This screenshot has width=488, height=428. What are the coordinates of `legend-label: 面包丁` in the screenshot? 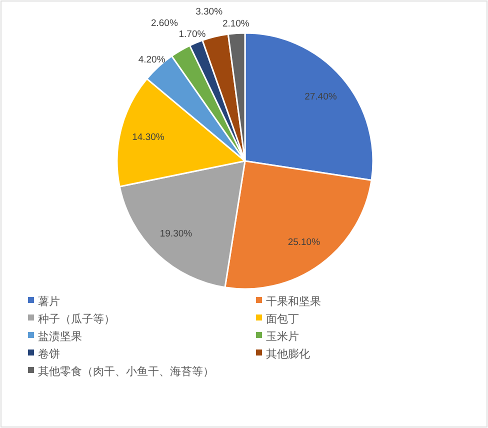 It's located at (282, 319).